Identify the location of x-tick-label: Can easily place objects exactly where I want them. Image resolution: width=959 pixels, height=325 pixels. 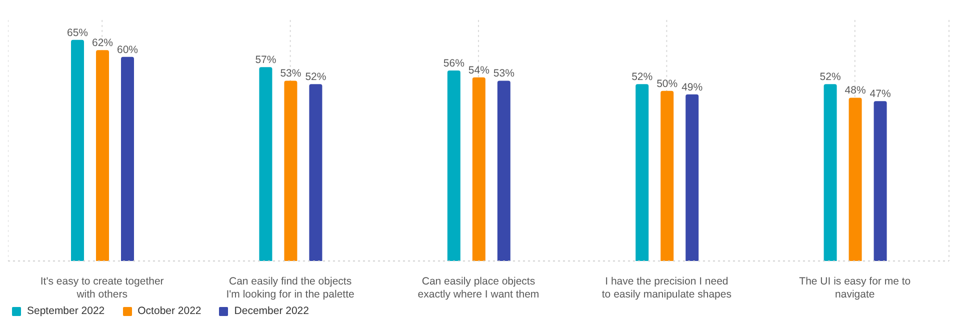
(479, 287).